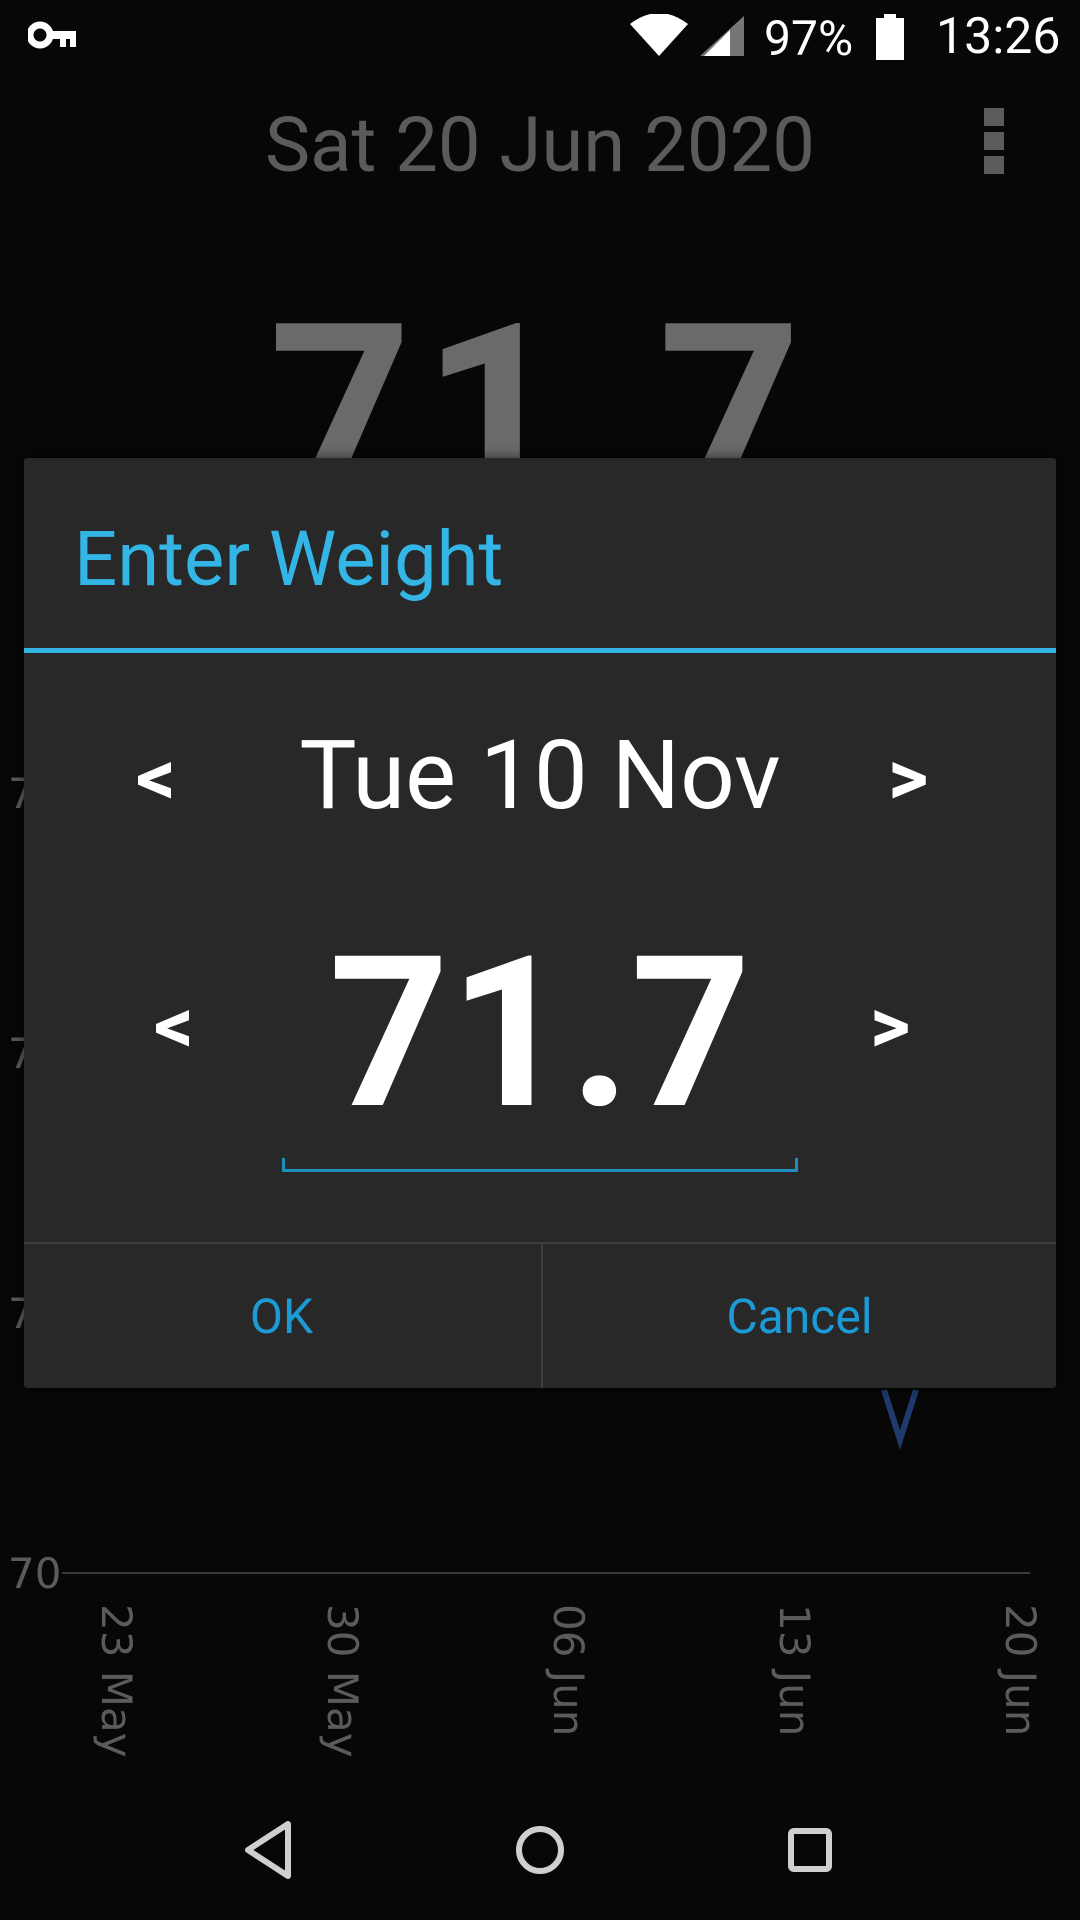 This screenshot has width=1080, height=1920. What do you see at coordinates (540, 650) in the screenshot?
I see `title-divider` at bounding box center [540, 650].